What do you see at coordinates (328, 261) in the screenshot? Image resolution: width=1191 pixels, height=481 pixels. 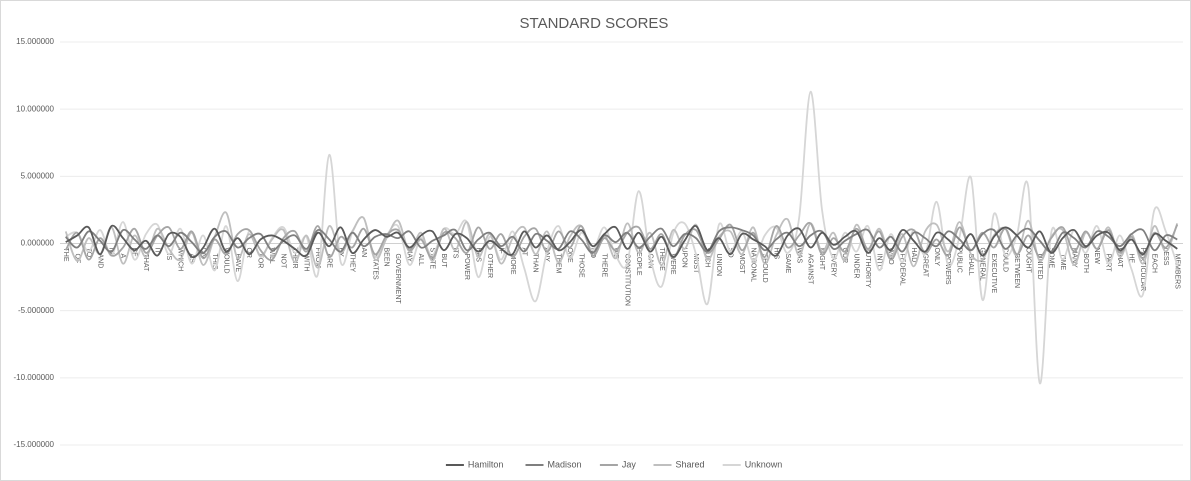 I see `x-tick-label: ARE` at bounding box center [328, 261].